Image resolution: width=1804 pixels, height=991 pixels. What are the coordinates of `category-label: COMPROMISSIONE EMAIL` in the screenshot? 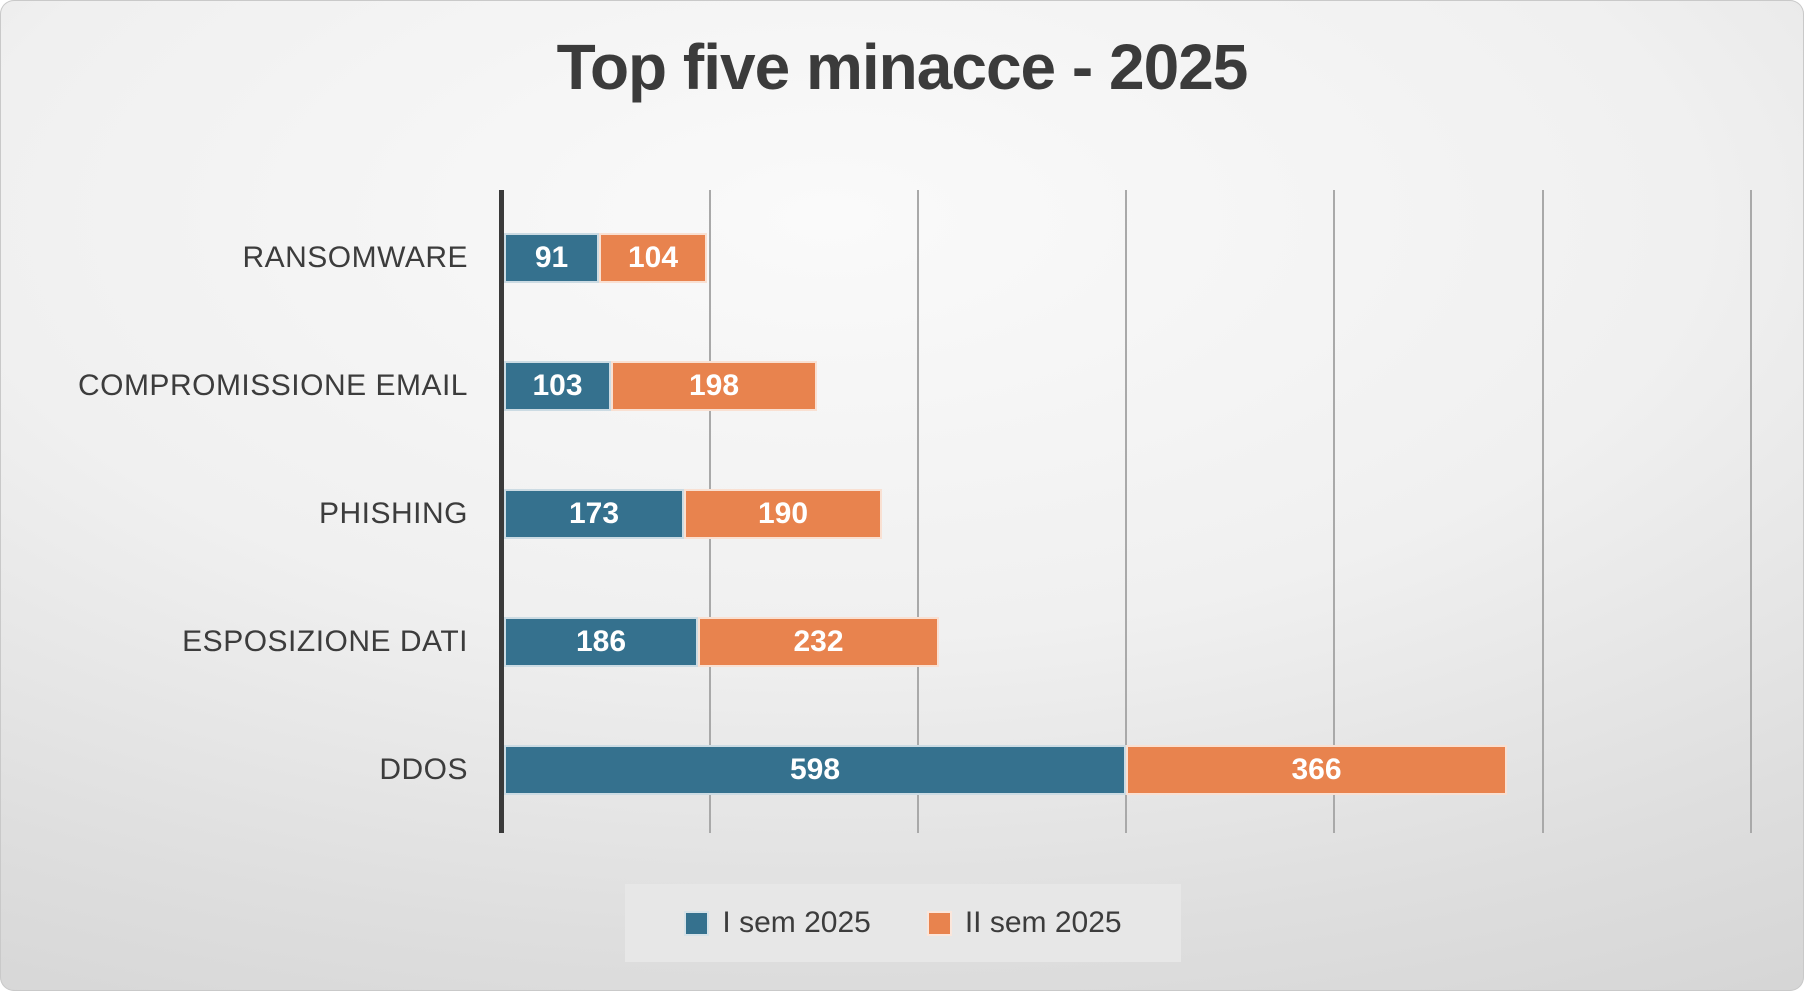 It's located at (272, 385).